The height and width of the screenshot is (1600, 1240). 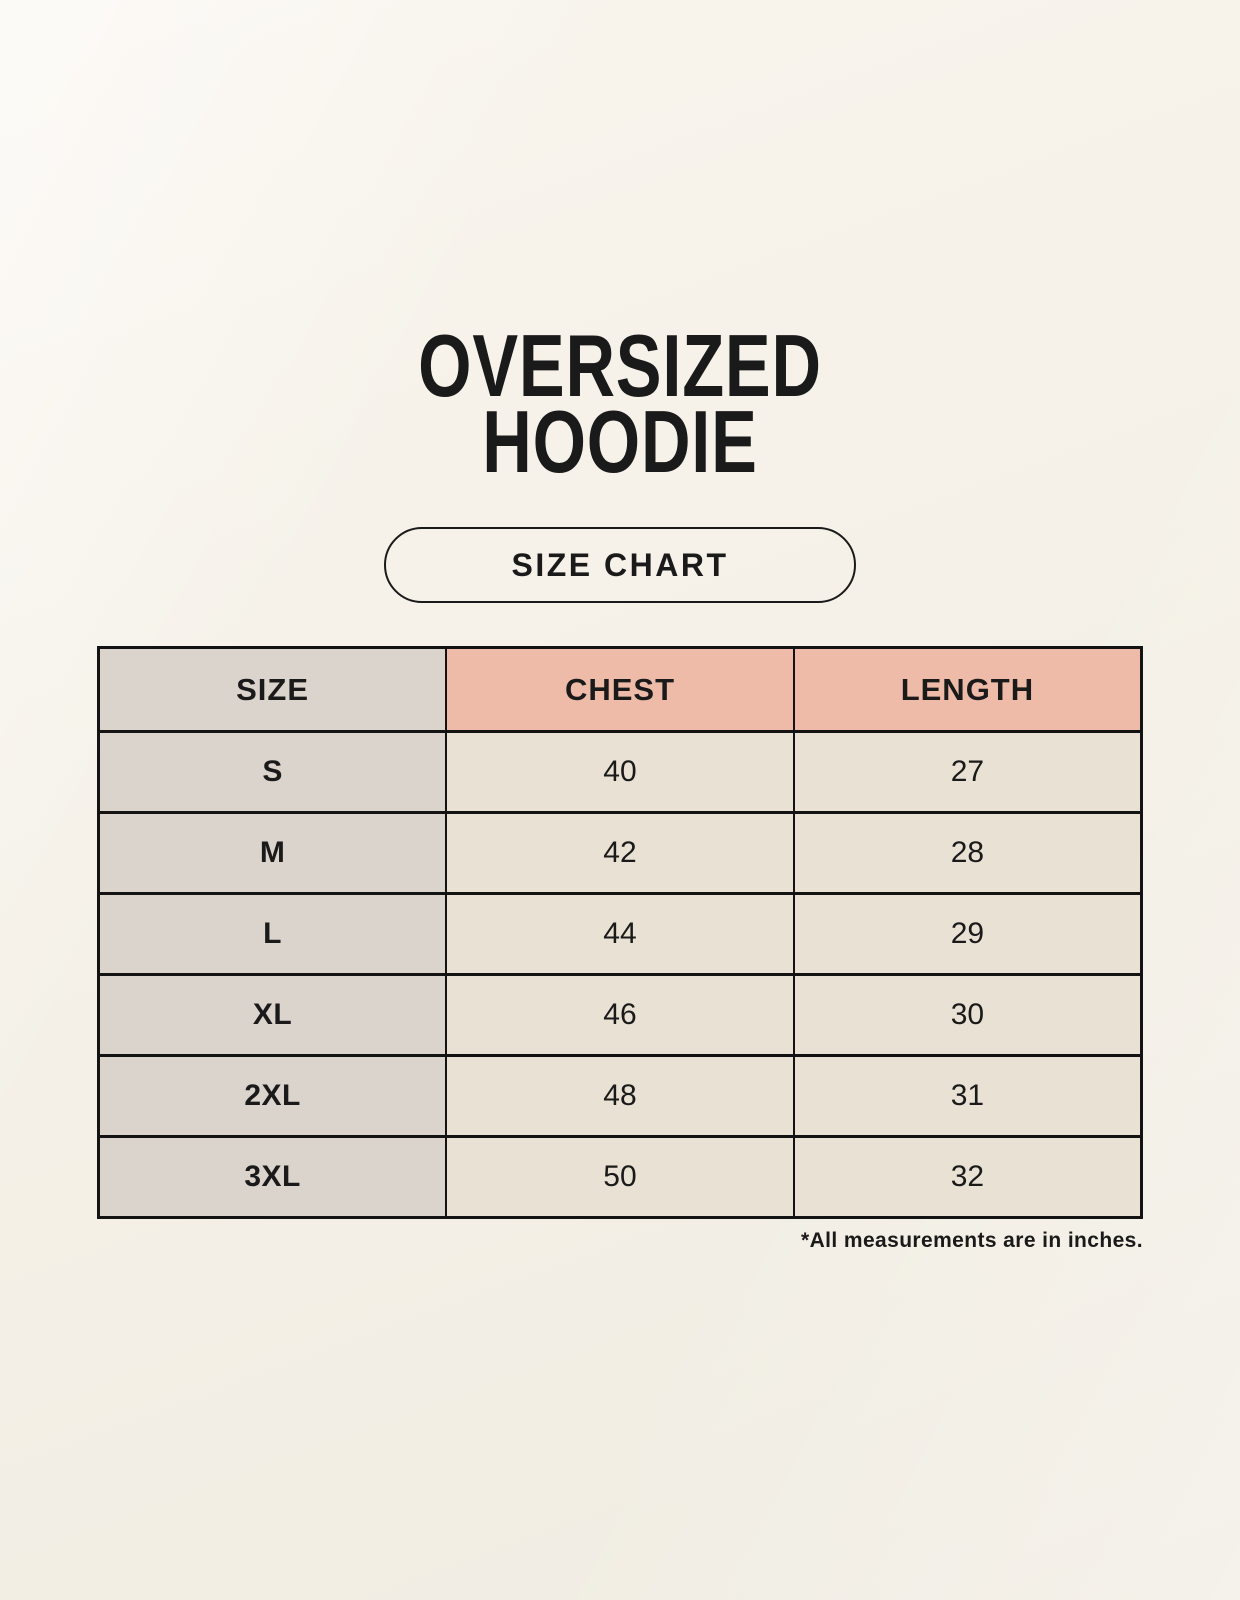 I want to click on chest-cell: 42, so click(x=620, y=853).